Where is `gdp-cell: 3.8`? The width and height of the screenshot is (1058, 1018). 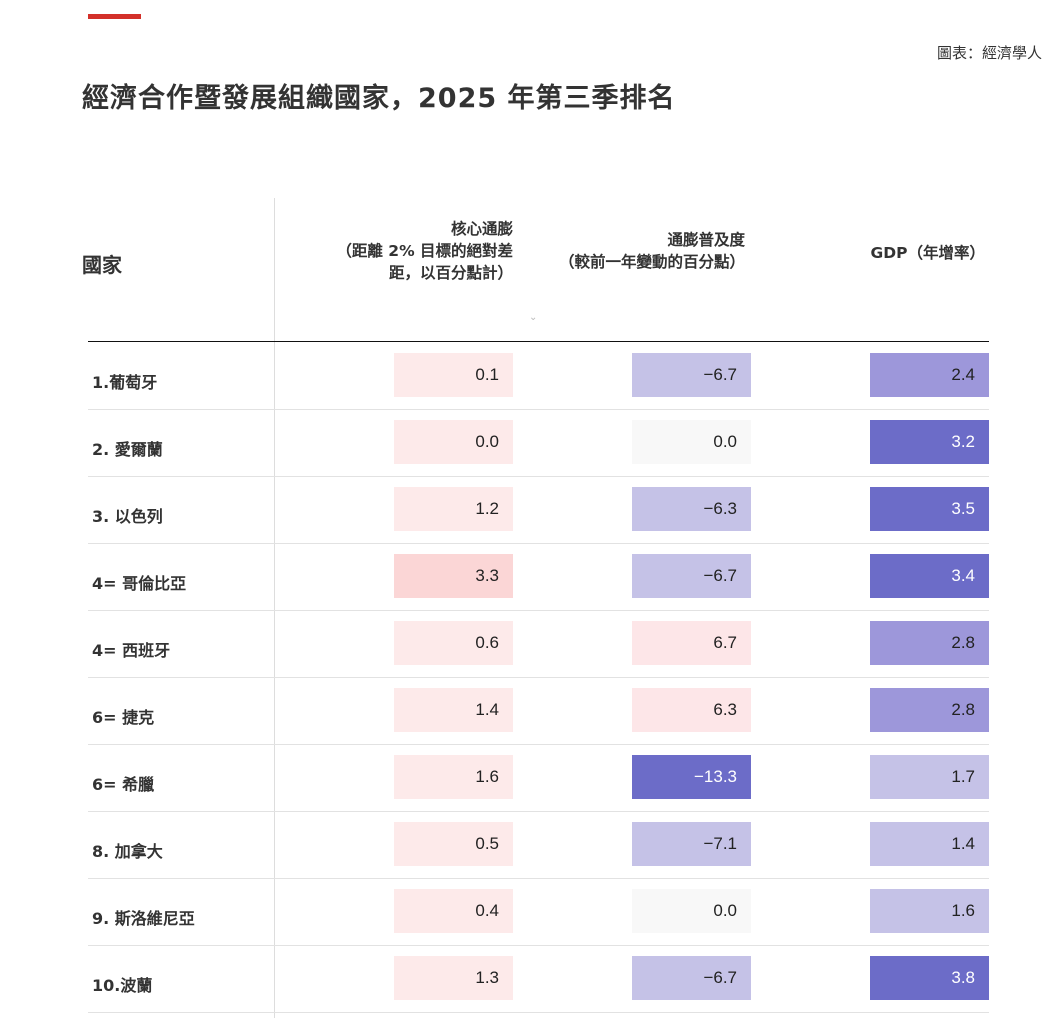
gdp-cell: 3.8 is located at coordinates (929, 978).